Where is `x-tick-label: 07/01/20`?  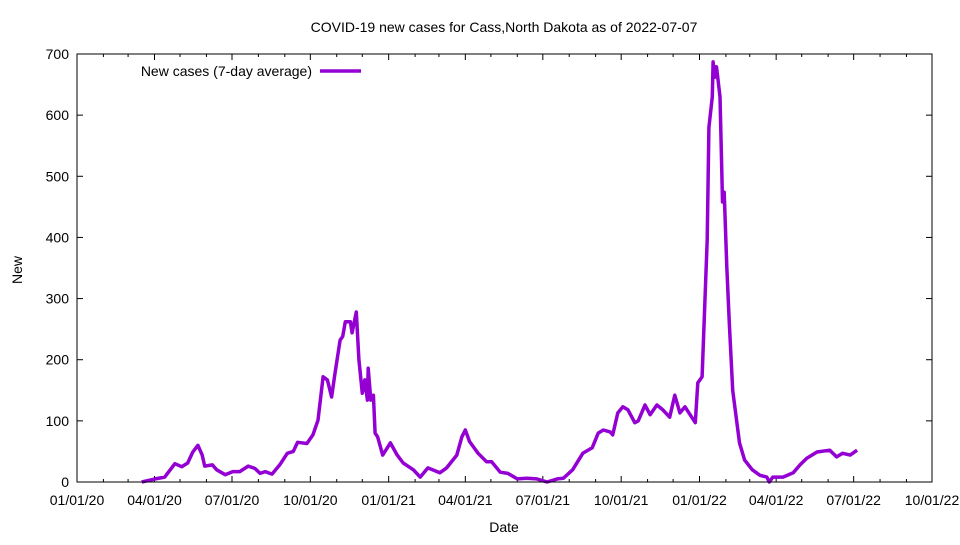 x-tick-label: 07/01/20 is located at coordinates (232, 500).